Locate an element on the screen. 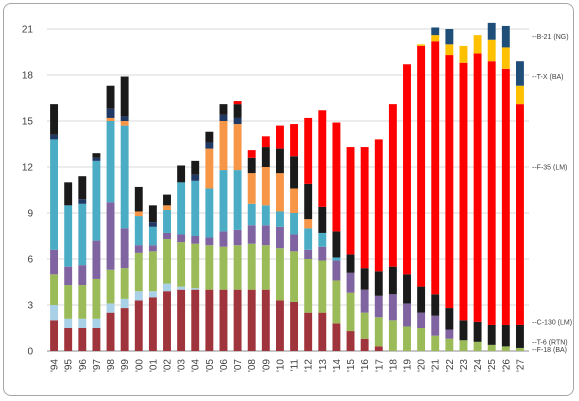 Image resolution: width=579 pixels, height=401 pixels. x-tick-label: '27 is located at coordinates (520, 365).